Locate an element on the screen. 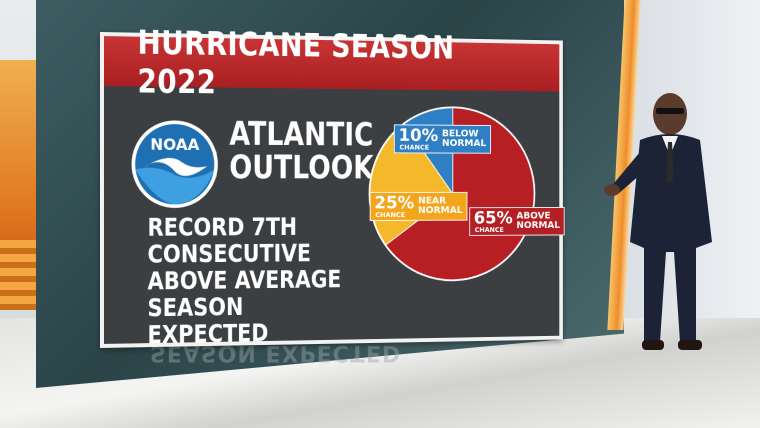  studio-left-screen-bars is located at coordinates (20, 275).